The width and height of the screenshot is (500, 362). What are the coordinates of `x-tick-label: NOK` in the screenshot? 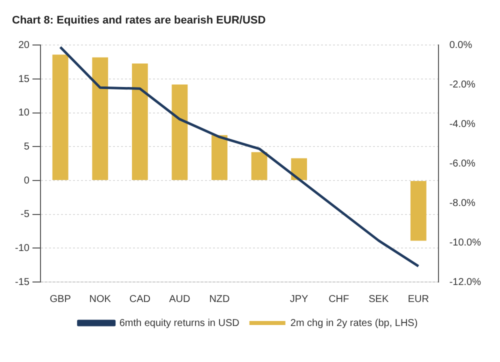 It's located at (100, 299).